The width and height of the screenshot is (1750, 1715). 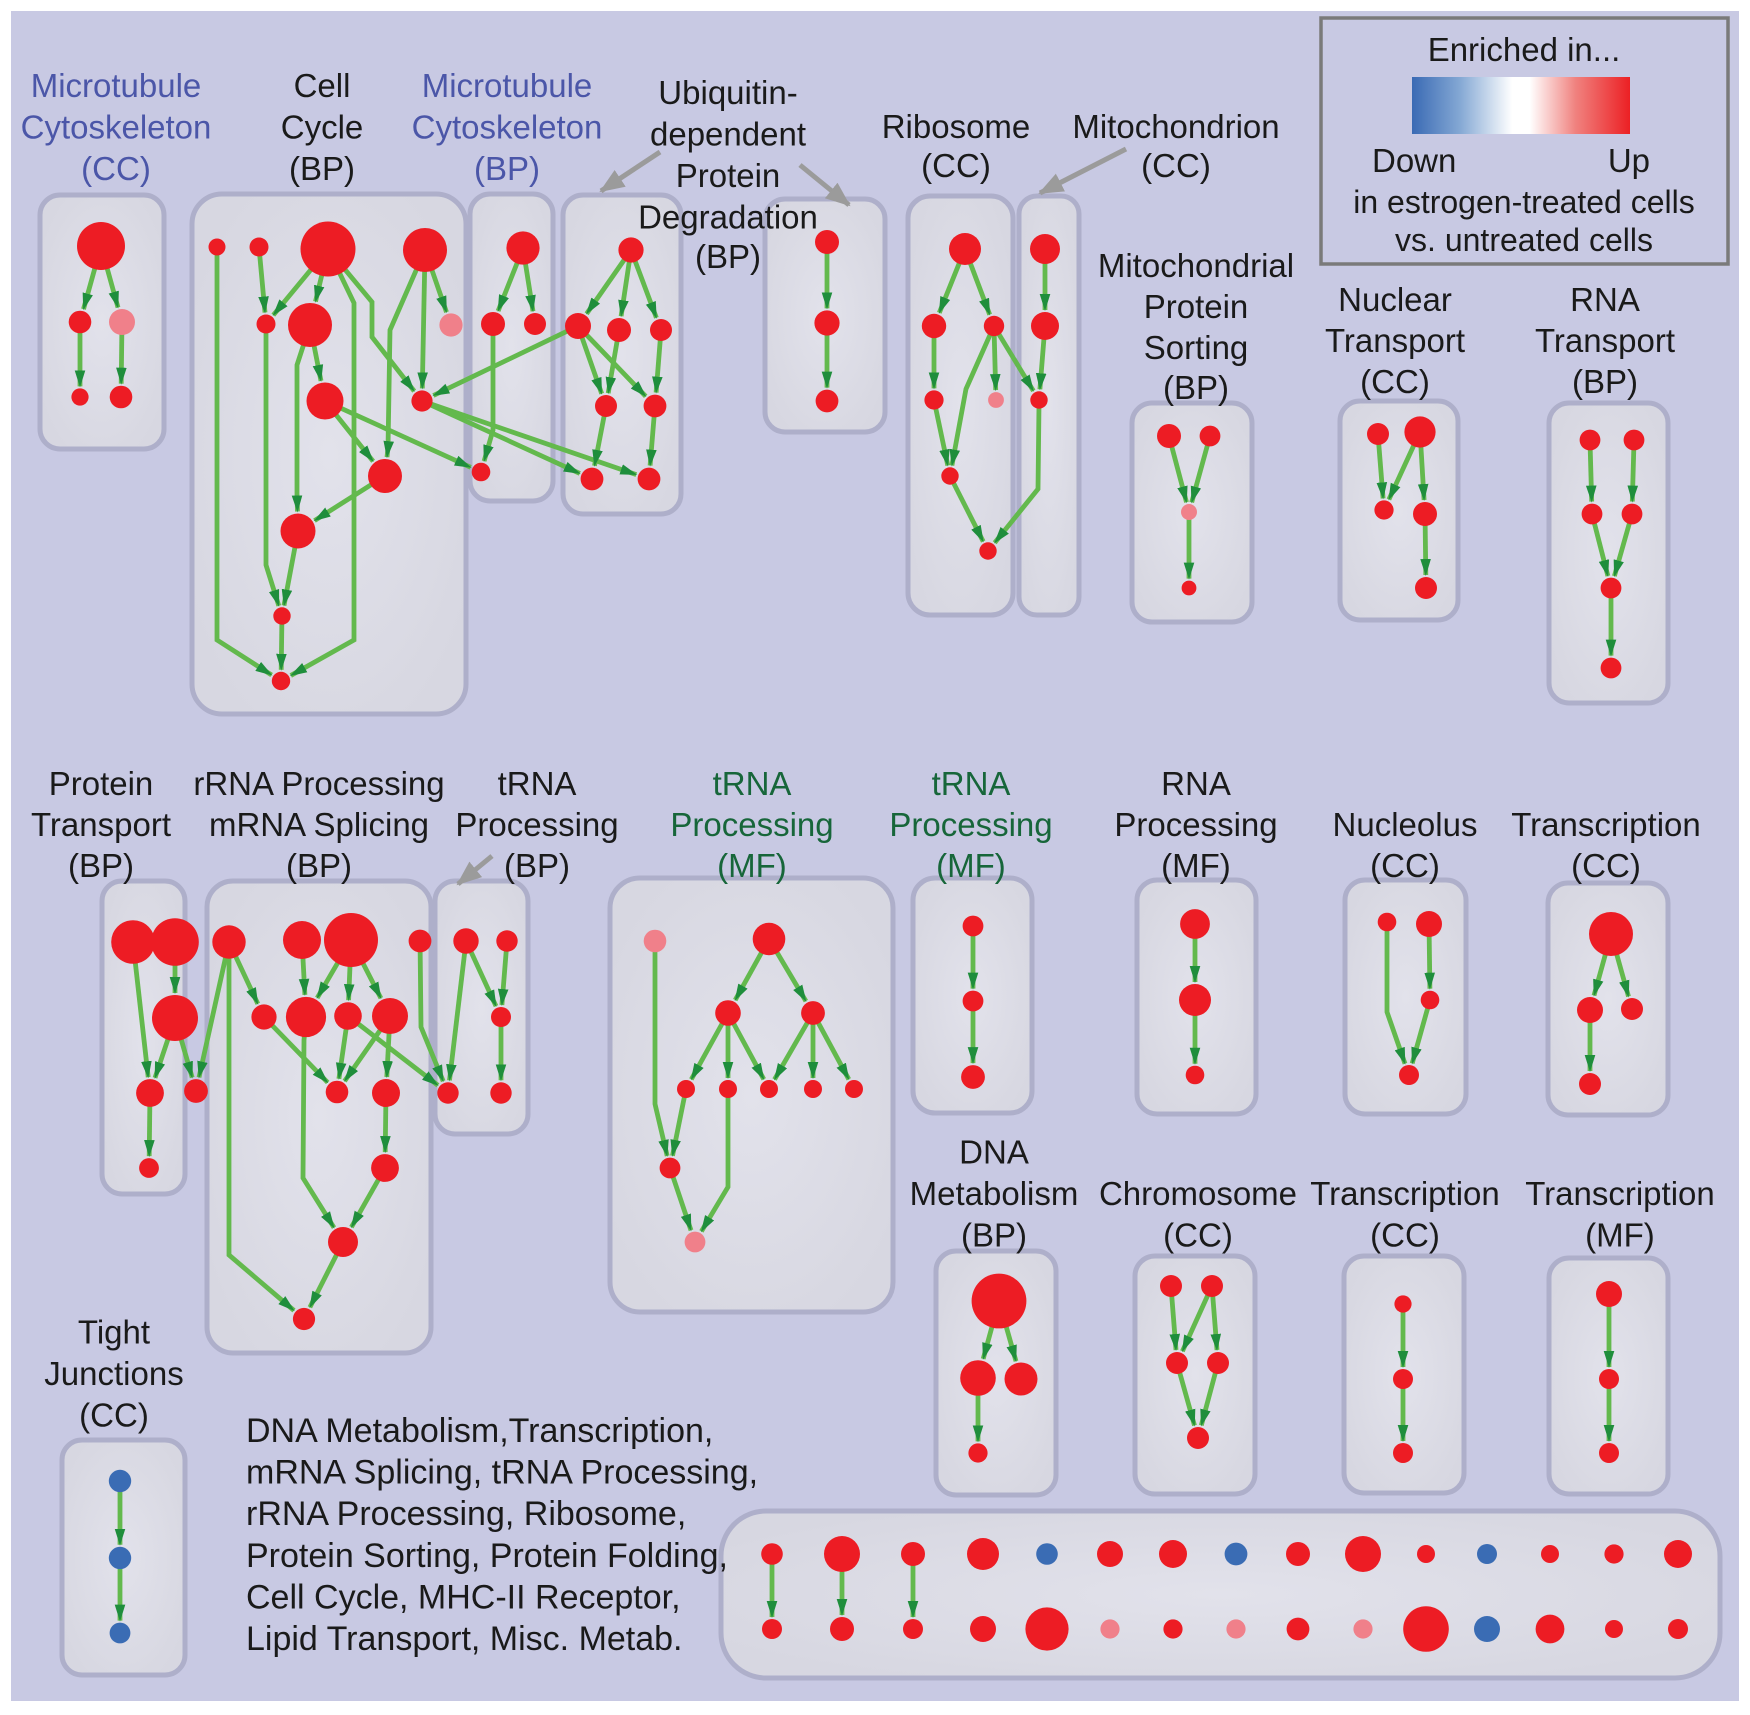 I want to click on svg-text: Mitochondrion, so click(x=1175, y=126).